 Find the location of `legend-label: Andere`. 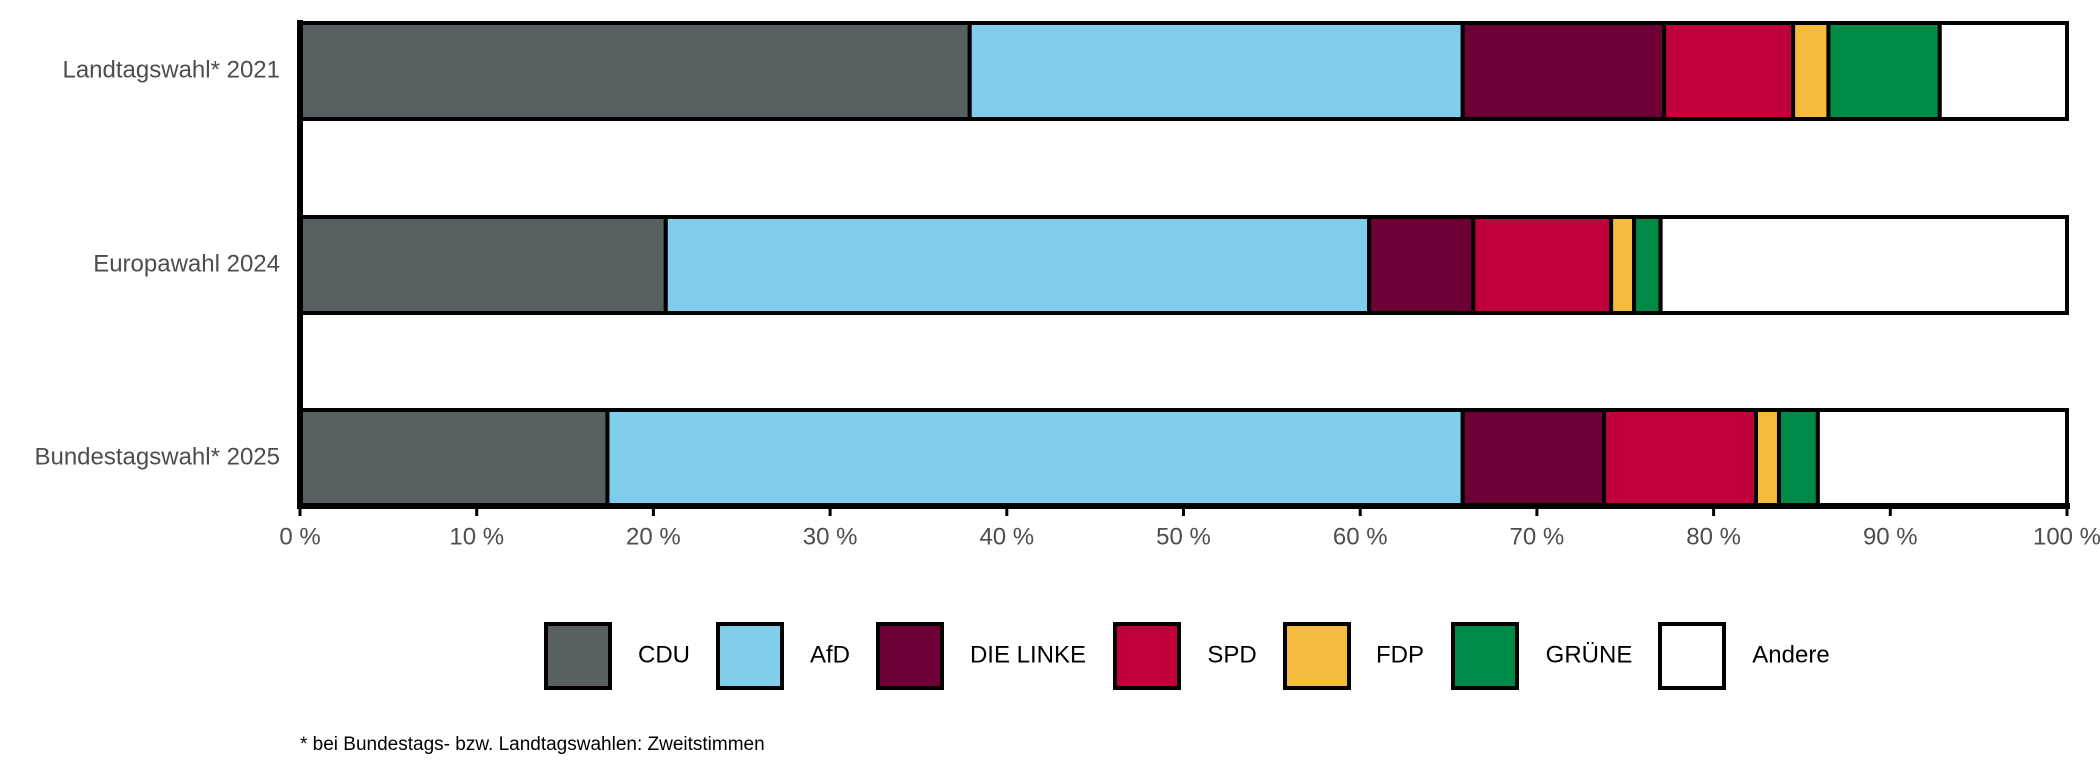

legend-label: Andere is located at coordinates (1790, 654).